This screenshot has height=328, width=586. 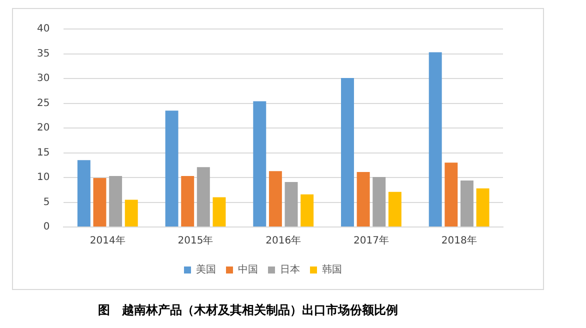 I want to click on legend-label: 美国, so click(x=206, y=270).